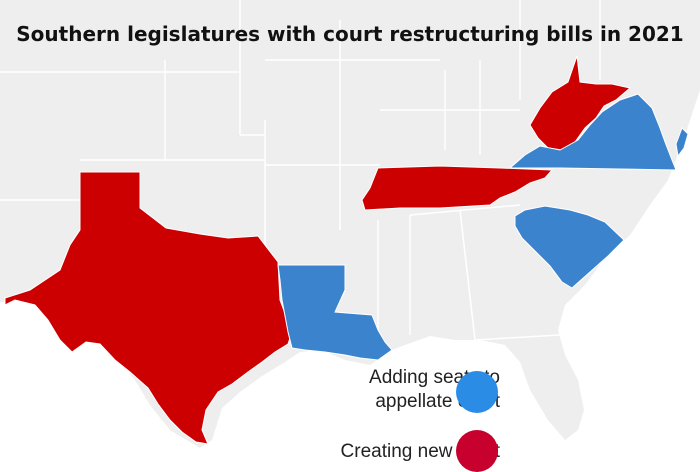 The image size is (700, 472). I want to click on state-virginia, so click(592, 132).